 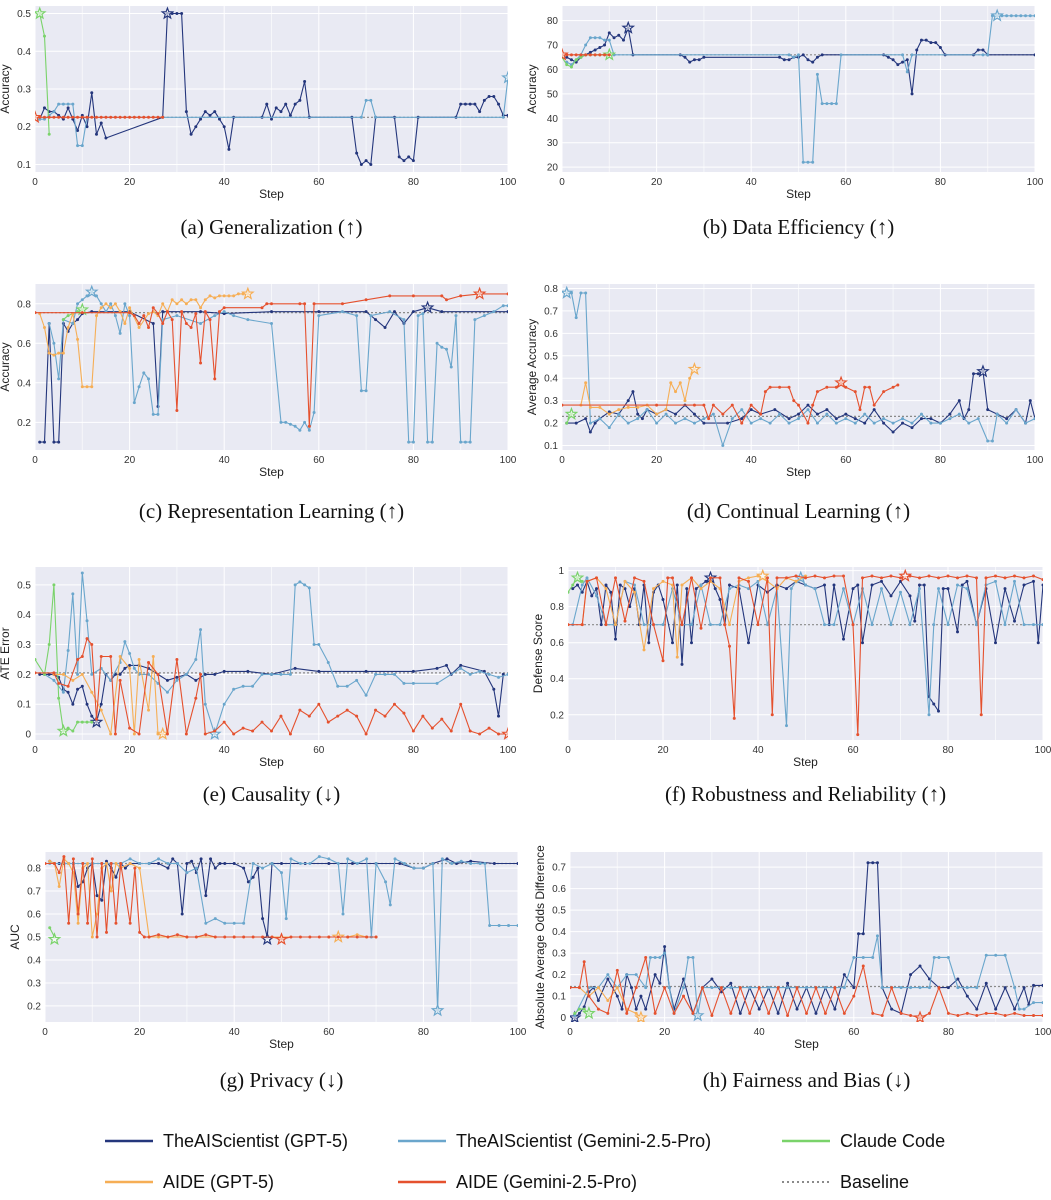 I want to click on panel-caption: (h) Fairness and Bias (↓), so click(x=807, y=1080).